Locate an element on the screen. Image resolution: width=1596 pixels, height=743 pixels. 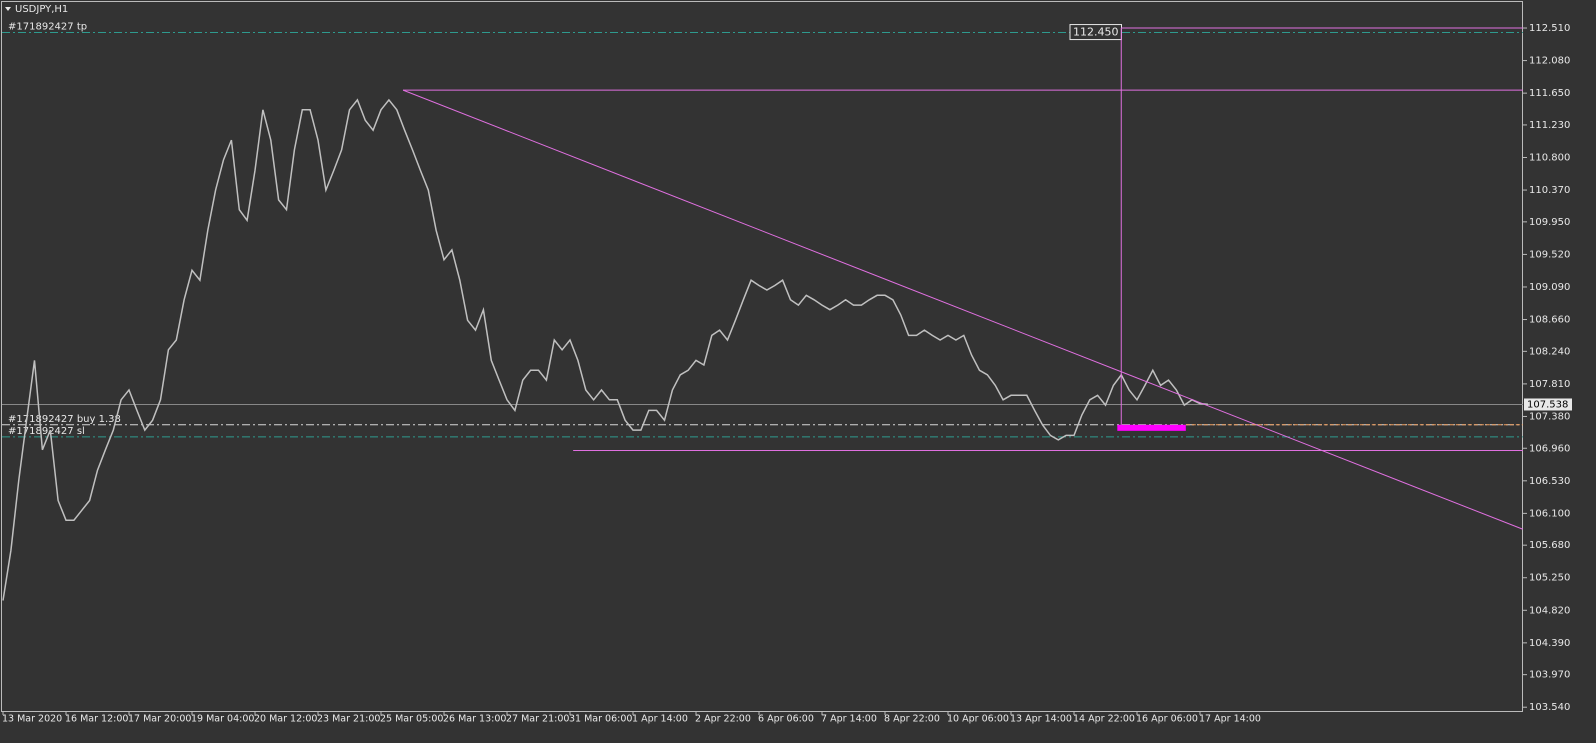
price-box-label: 112.450 is located at coordinates (1096, 32).